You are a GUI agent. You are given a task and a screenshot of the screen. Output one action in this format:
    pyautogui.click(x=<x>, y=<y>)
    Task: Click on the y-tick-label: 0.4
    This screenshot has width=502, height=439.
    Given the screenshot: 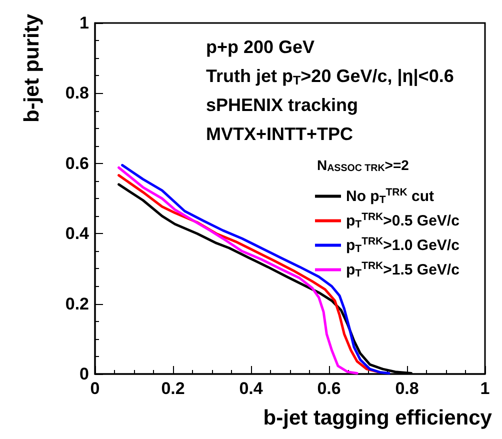 What is the action you would take?
    pyautogui.click(x=77, y=234)
    